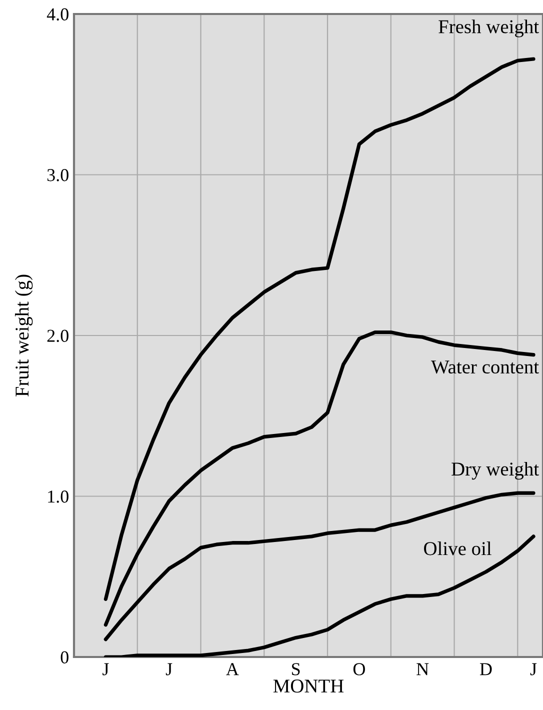  What do you see at coordinates (320, 595) in the screenshot?
I see `line-series` at bounding box center [320, 595].